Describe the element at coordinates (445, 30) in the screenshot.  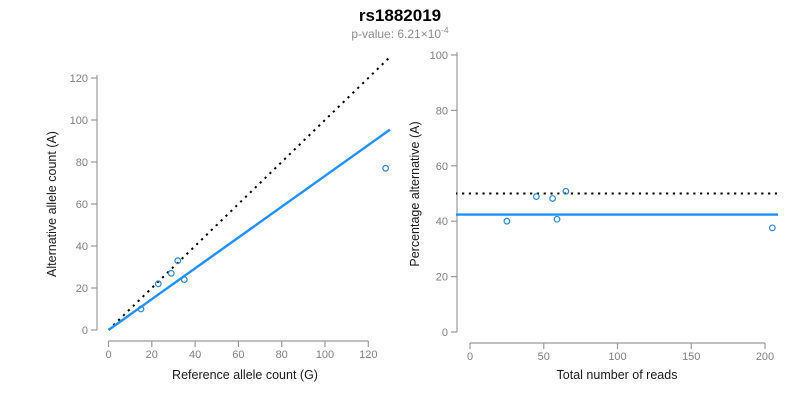
I see `p-value-exponent: -4` at that location.